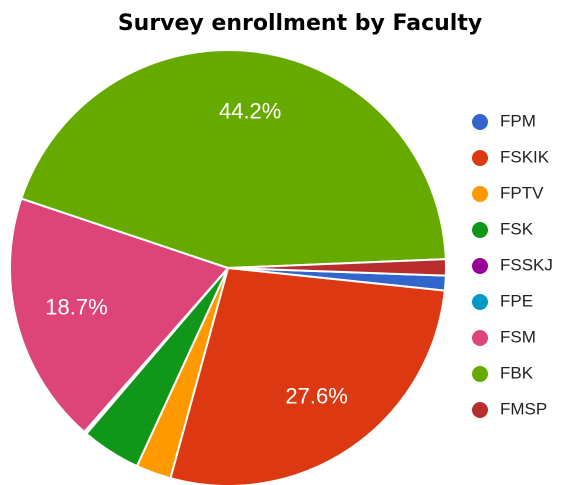 This screenshot has height=485, width=580. I want to click on value-label: 44.2%, so click(250, 110).